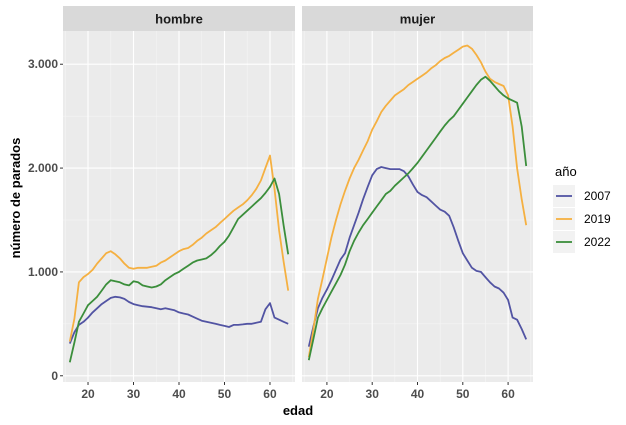 This screenshot has width=626, height=425. I want to click on series-line-hombre-2007, so click(178, 319).